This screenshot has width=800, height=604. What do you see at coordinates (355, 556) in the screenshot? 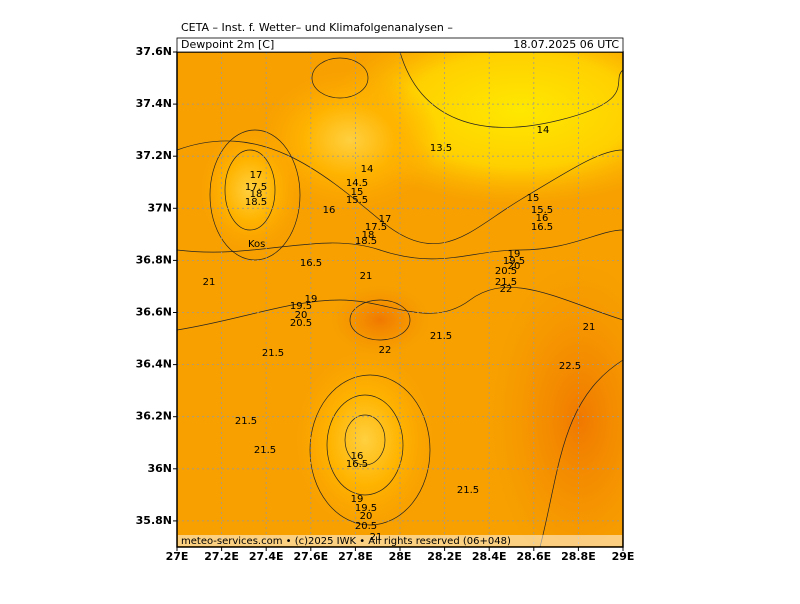
I see `lon-label: 27.8E` at bounding box center [355, 556].